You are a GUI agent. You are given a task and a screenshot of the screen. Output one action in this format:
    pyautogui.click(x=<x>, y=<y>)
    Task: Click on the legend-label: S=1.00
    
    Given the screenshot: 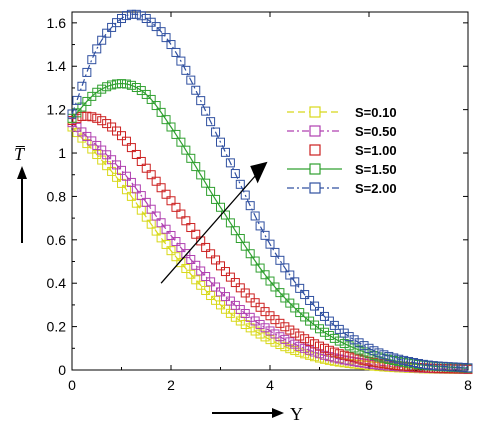 What is the action you would take?
    pyautogui.click(x=376, y=150)
    